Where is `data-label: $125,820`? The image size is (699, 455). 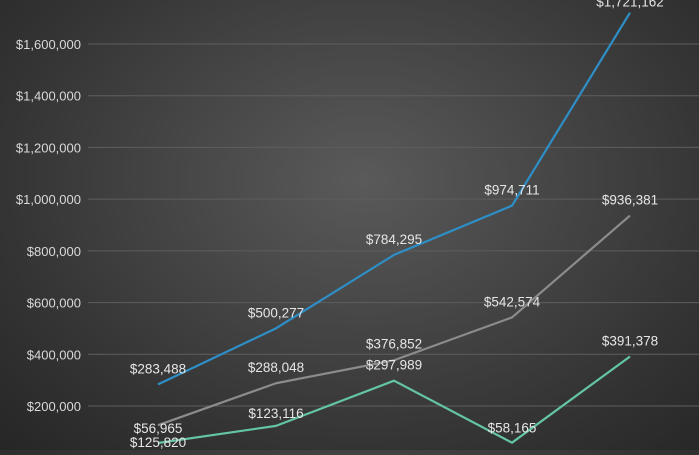
data-label: $125,820 is located at coordinates (158, 442).